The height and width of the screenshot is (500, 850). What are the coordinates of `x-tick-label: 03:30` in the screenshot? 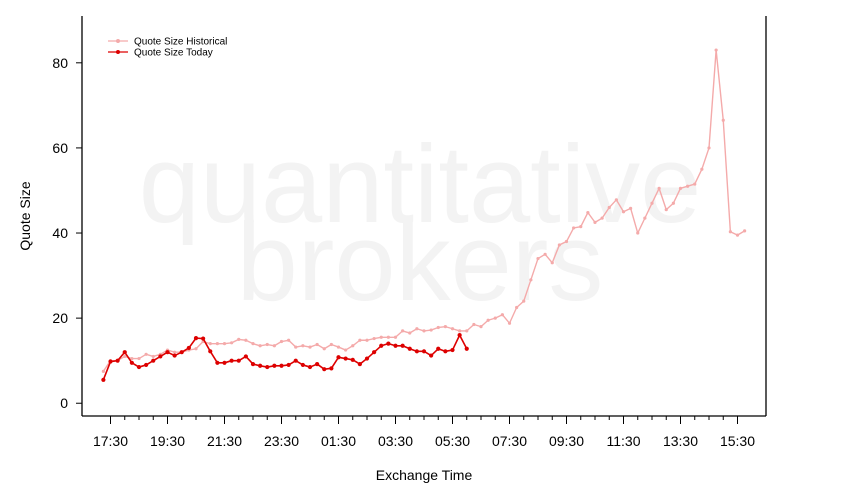 It's located at (395, 441).